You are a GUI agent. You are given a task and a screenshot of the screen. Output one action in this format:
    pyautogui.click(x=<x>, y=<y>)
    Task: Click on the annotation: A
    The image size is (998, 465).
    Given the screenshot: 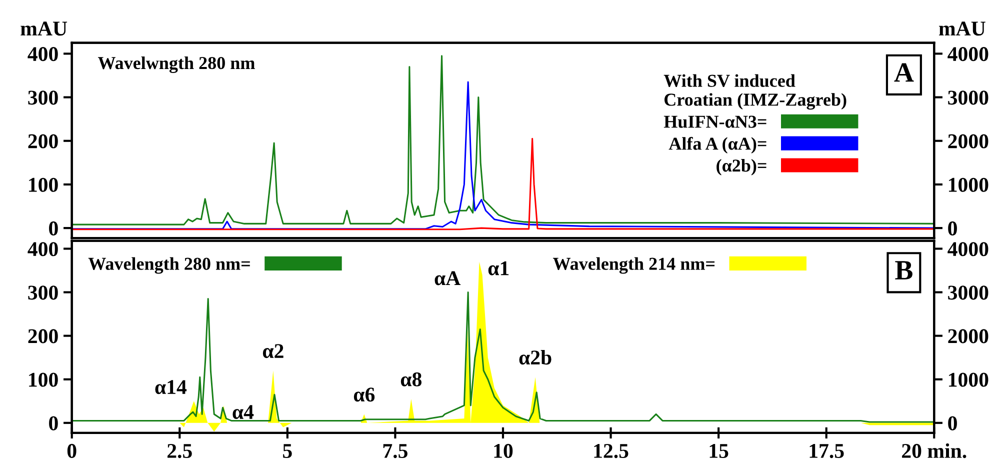 What is the action you would take?
    pyautogui.click(x=904, y=72)
    